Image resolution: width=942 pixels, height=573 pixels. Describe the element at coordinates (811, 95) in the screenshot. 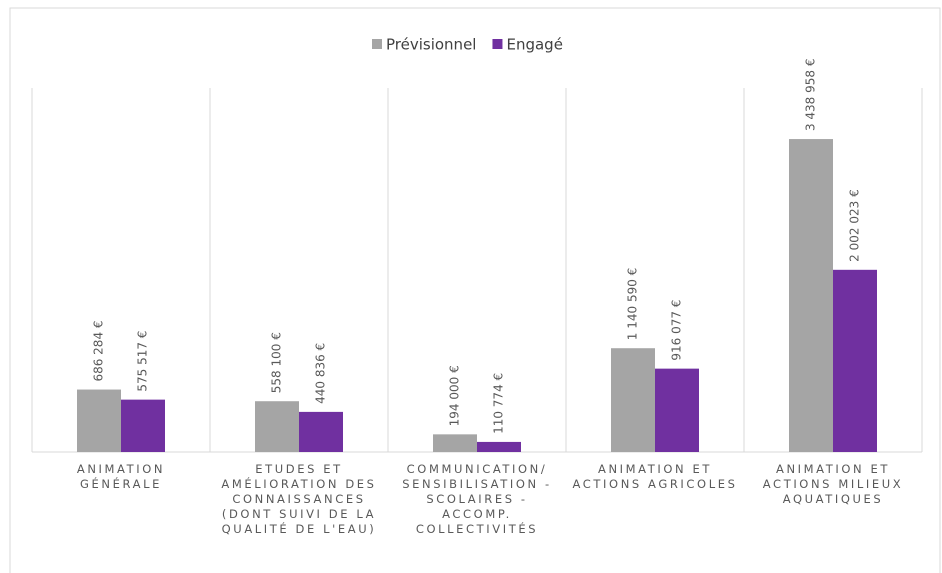

I see `data-label: 3 438 958 €` at that location.